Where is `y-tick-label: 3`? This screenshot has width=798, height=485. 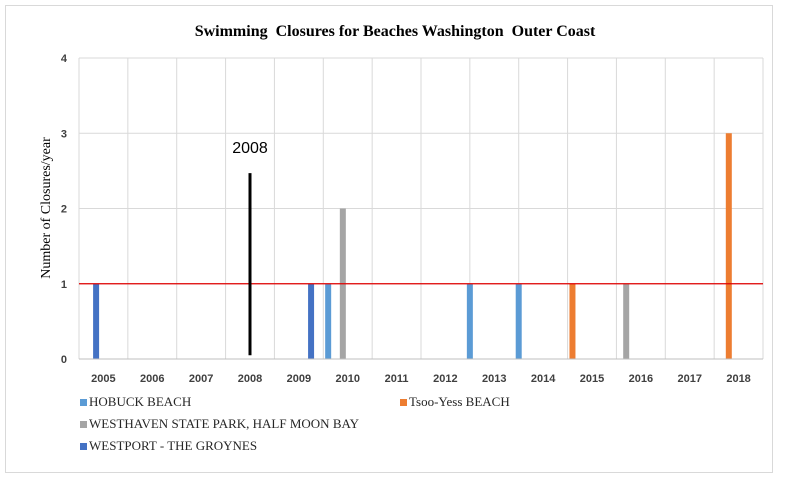 y-tick-label: 3 is located at coordinates (64, 134).